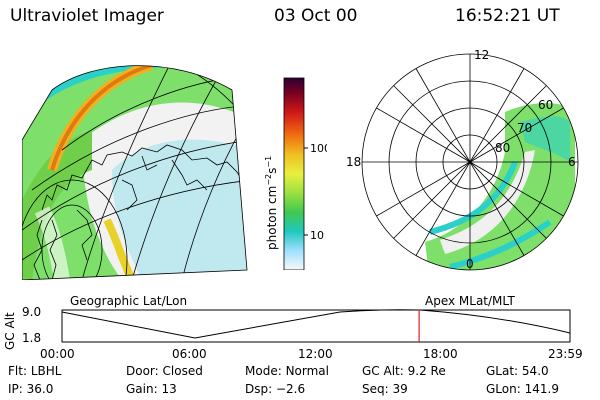  Describe the element at coordinates (502, 148) in the screenshot. I see `mlat-label-80: 80` at that location.